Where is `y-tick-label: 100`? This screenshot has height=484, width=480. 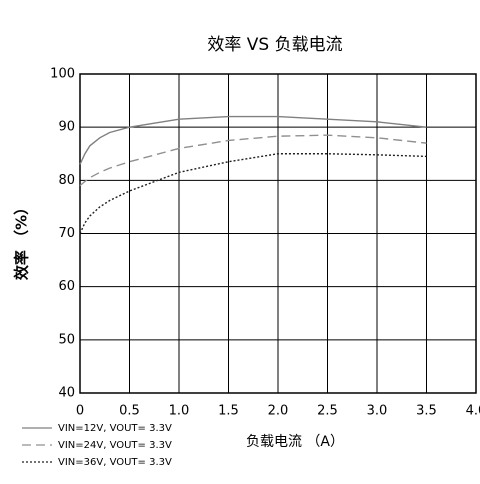 y-tick-label: 100 is located at coordinates (62, 74).